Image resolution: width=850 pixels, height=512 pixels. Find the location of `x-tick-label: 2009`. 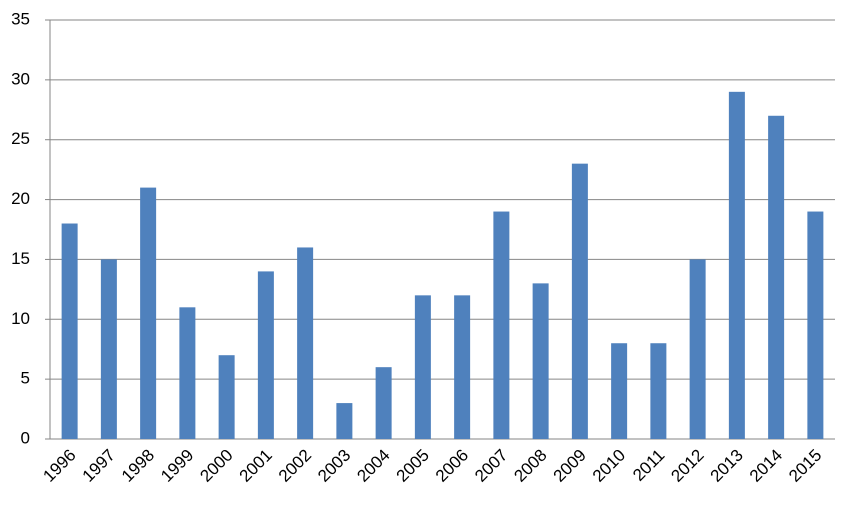

x-tick-label: 2009 is located at coordinates (570, 466).